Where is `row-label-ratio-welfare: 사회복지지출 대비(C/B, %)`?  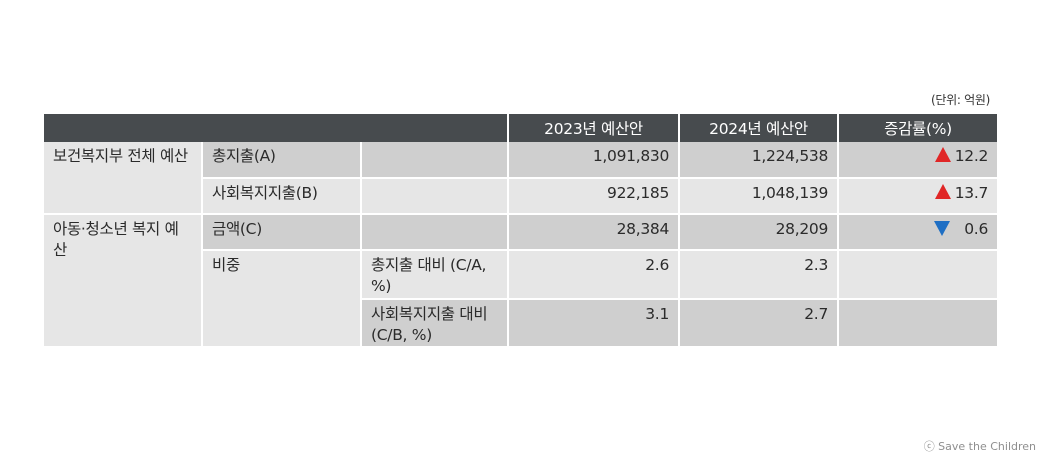 row-label-ratio-welfare: 사회복지지출 대비(C/B, %) is located at coordinates (435, 323).